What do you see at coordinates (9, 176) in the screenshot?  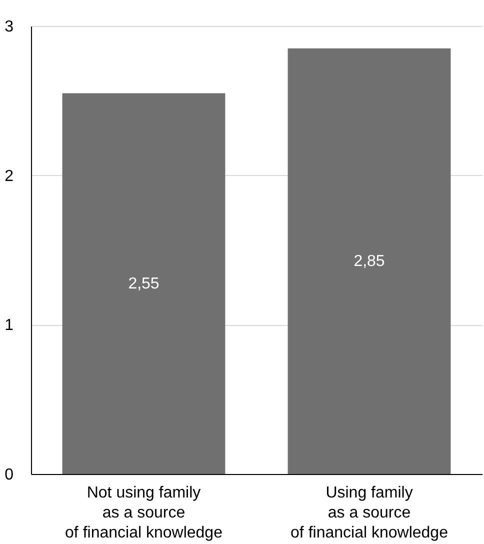 I see `y-tick-label: 2` at bounding box center [9, 176].